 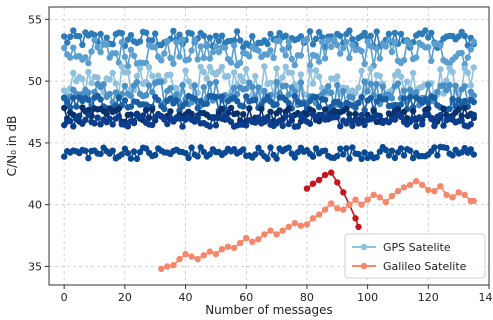 What do you see at coordinates (307, 297) in the screenshot?
I see `x-tick-label: 80` at bounding box center [307, 297].